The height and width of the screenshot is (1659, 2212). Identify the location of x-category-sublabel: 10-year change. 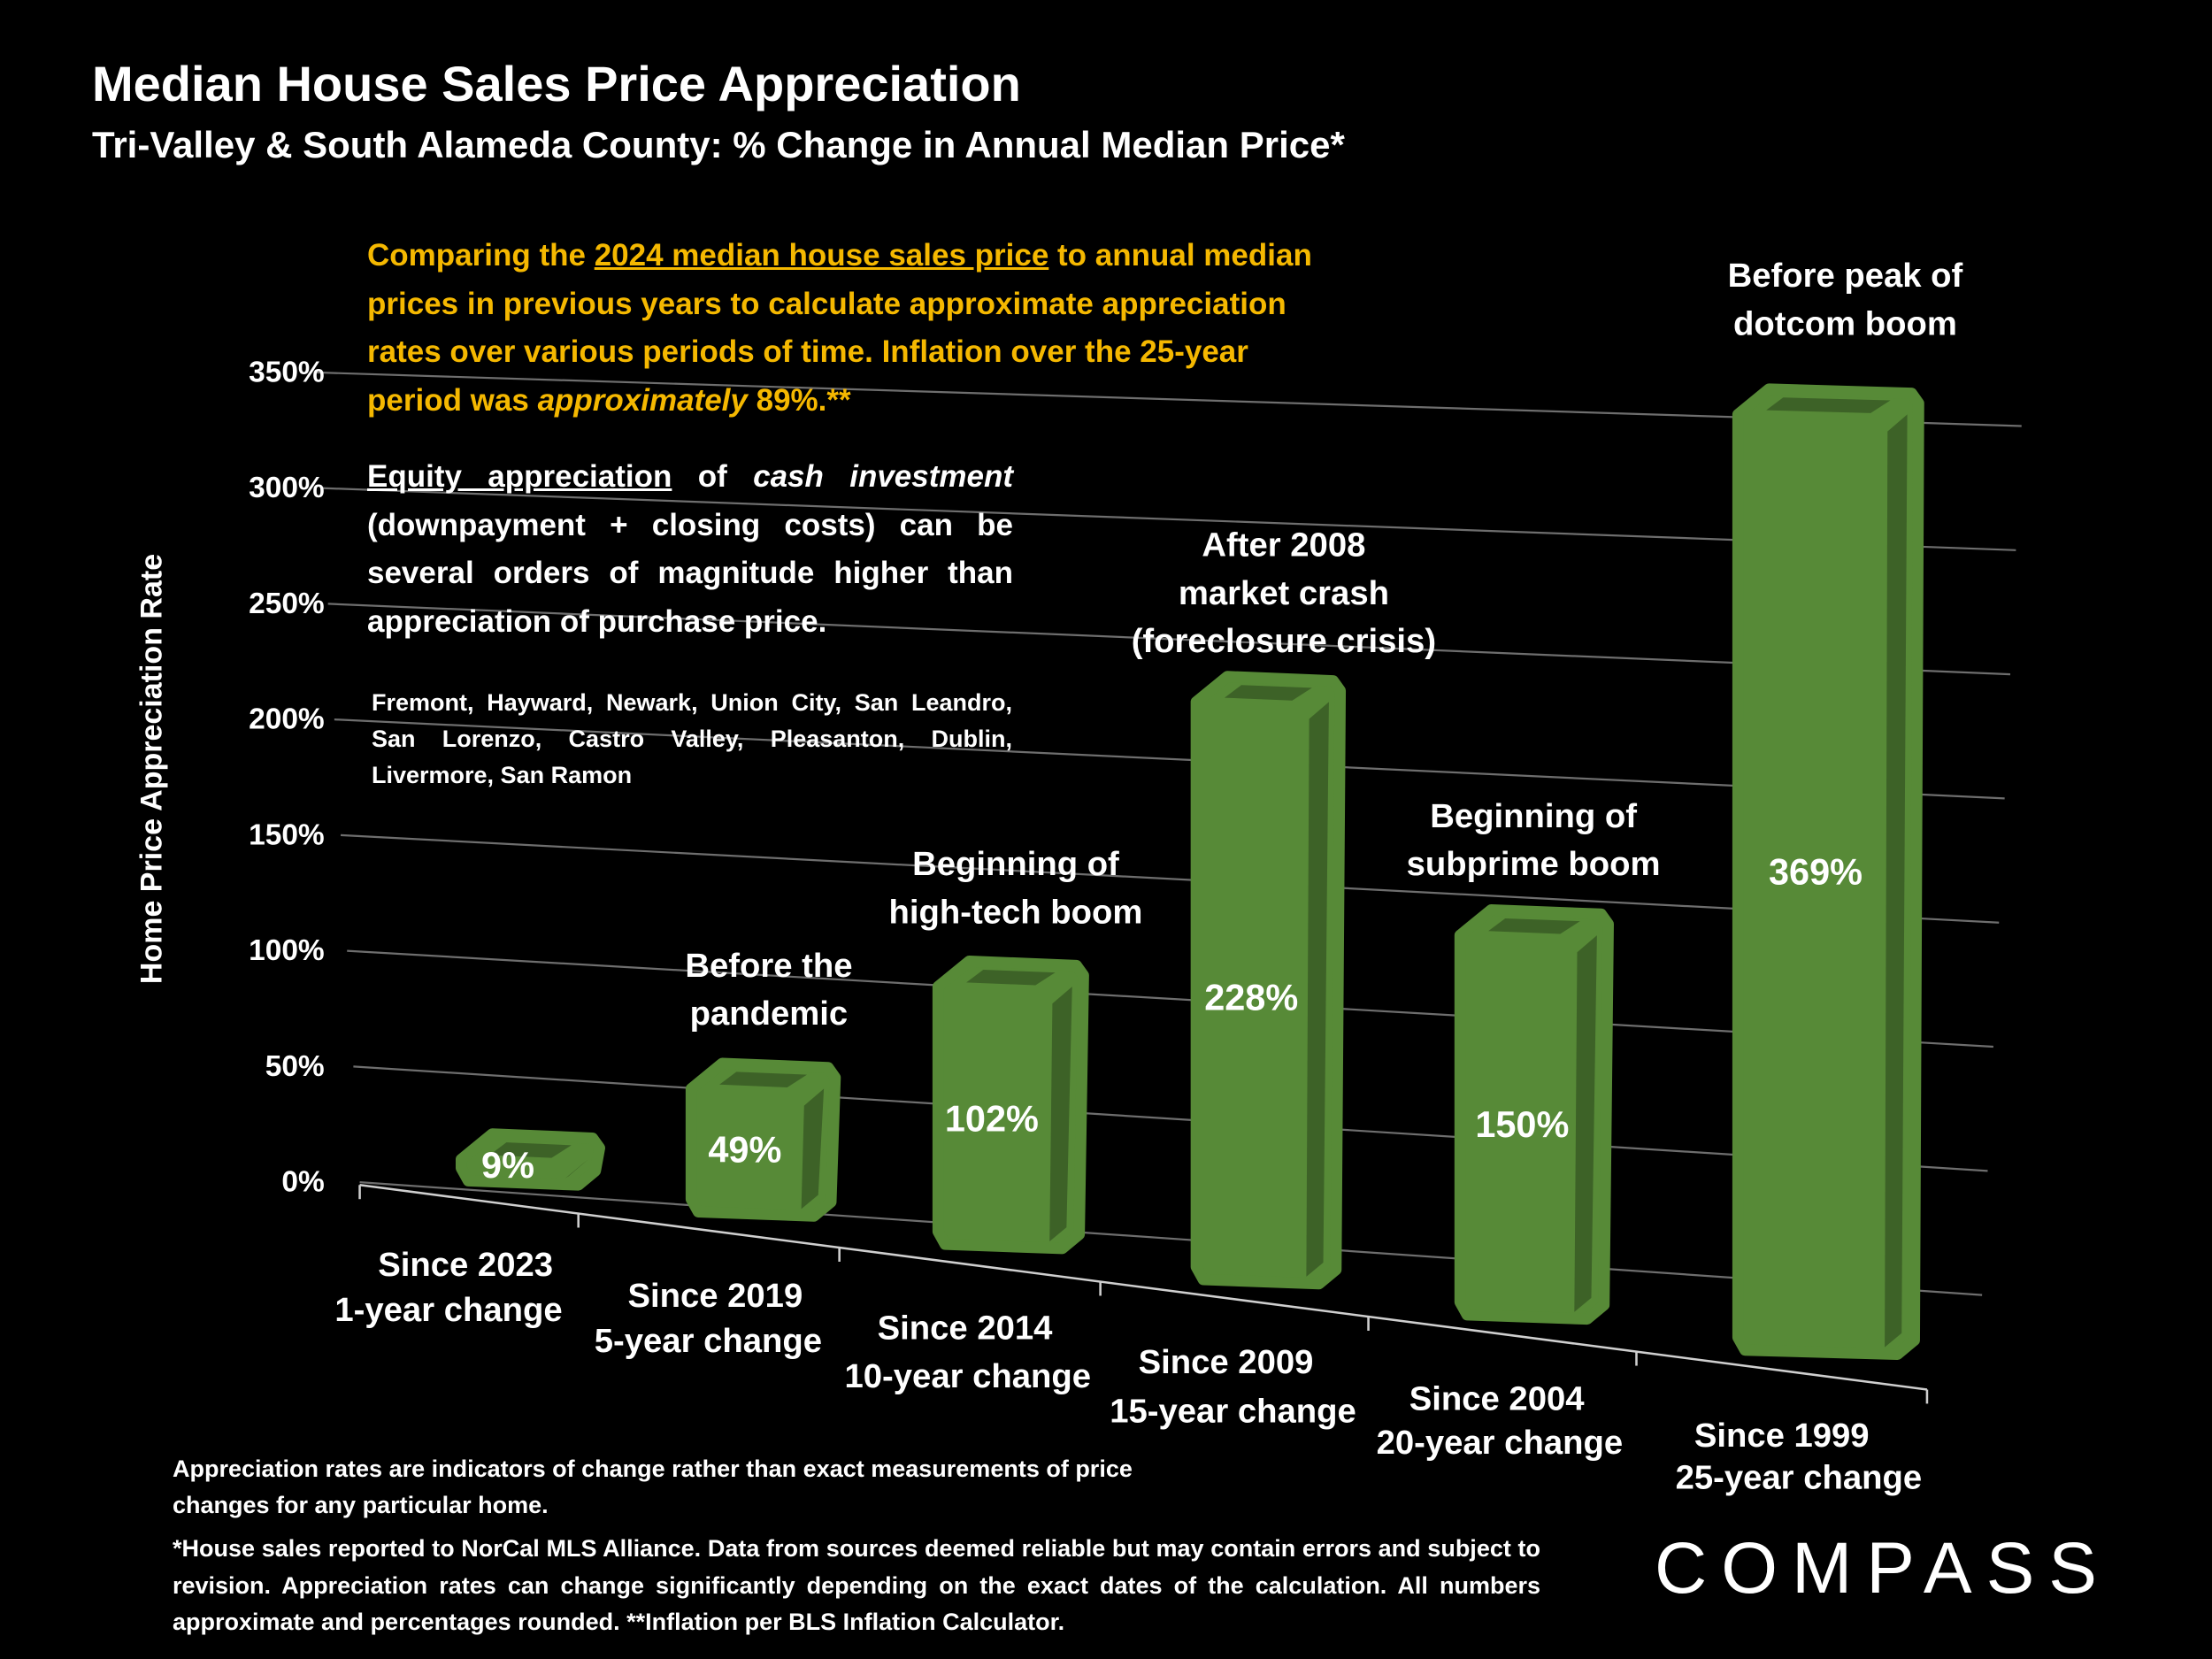
(968, 1376).